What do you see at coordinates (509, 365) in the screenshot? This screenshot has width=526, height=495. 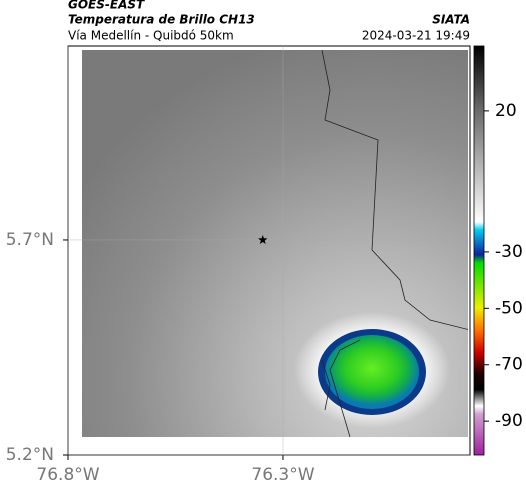 I see `colorbar-tick-label: -70` at bounding box center [509, 365].